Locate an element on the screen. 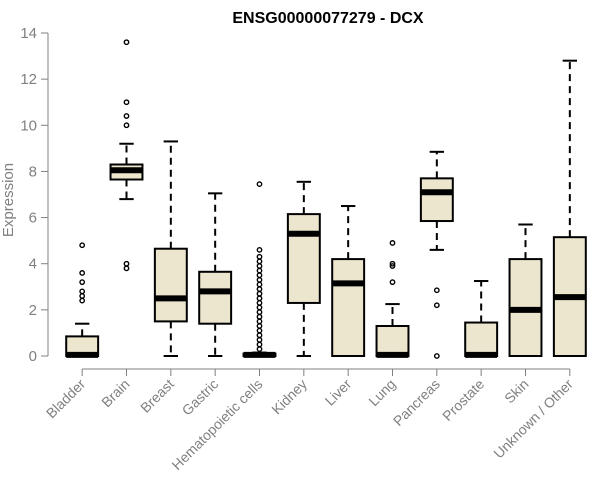  y-tick-label: 10 is located at coordinates (28, 125).